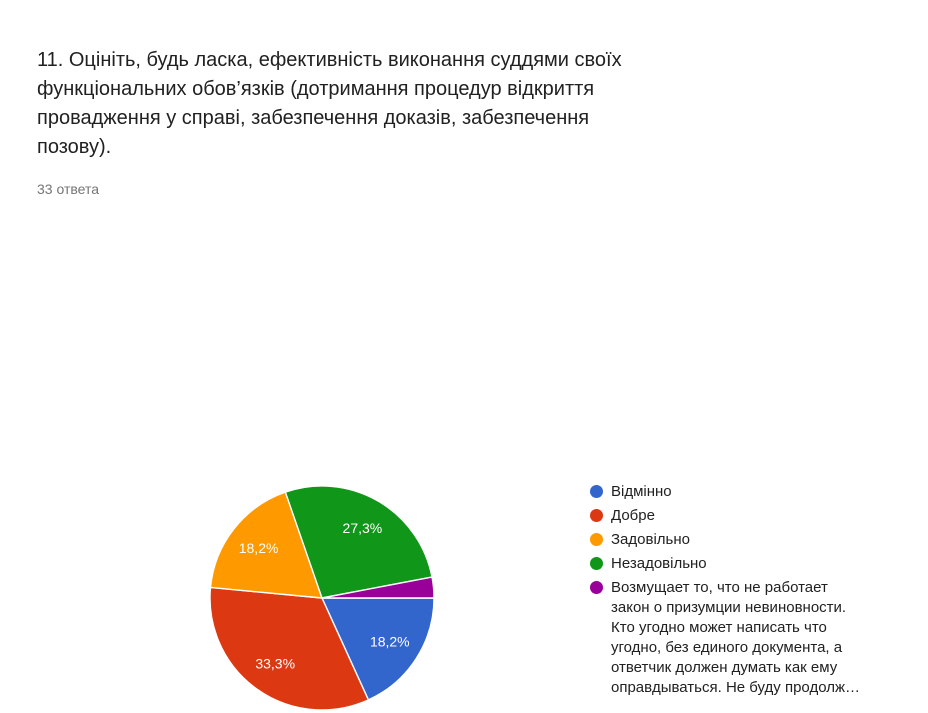 Image resolution: width=928 pixels, height=713 pixels. I want to click on legend-item: Відмінно, so click(740, 492).